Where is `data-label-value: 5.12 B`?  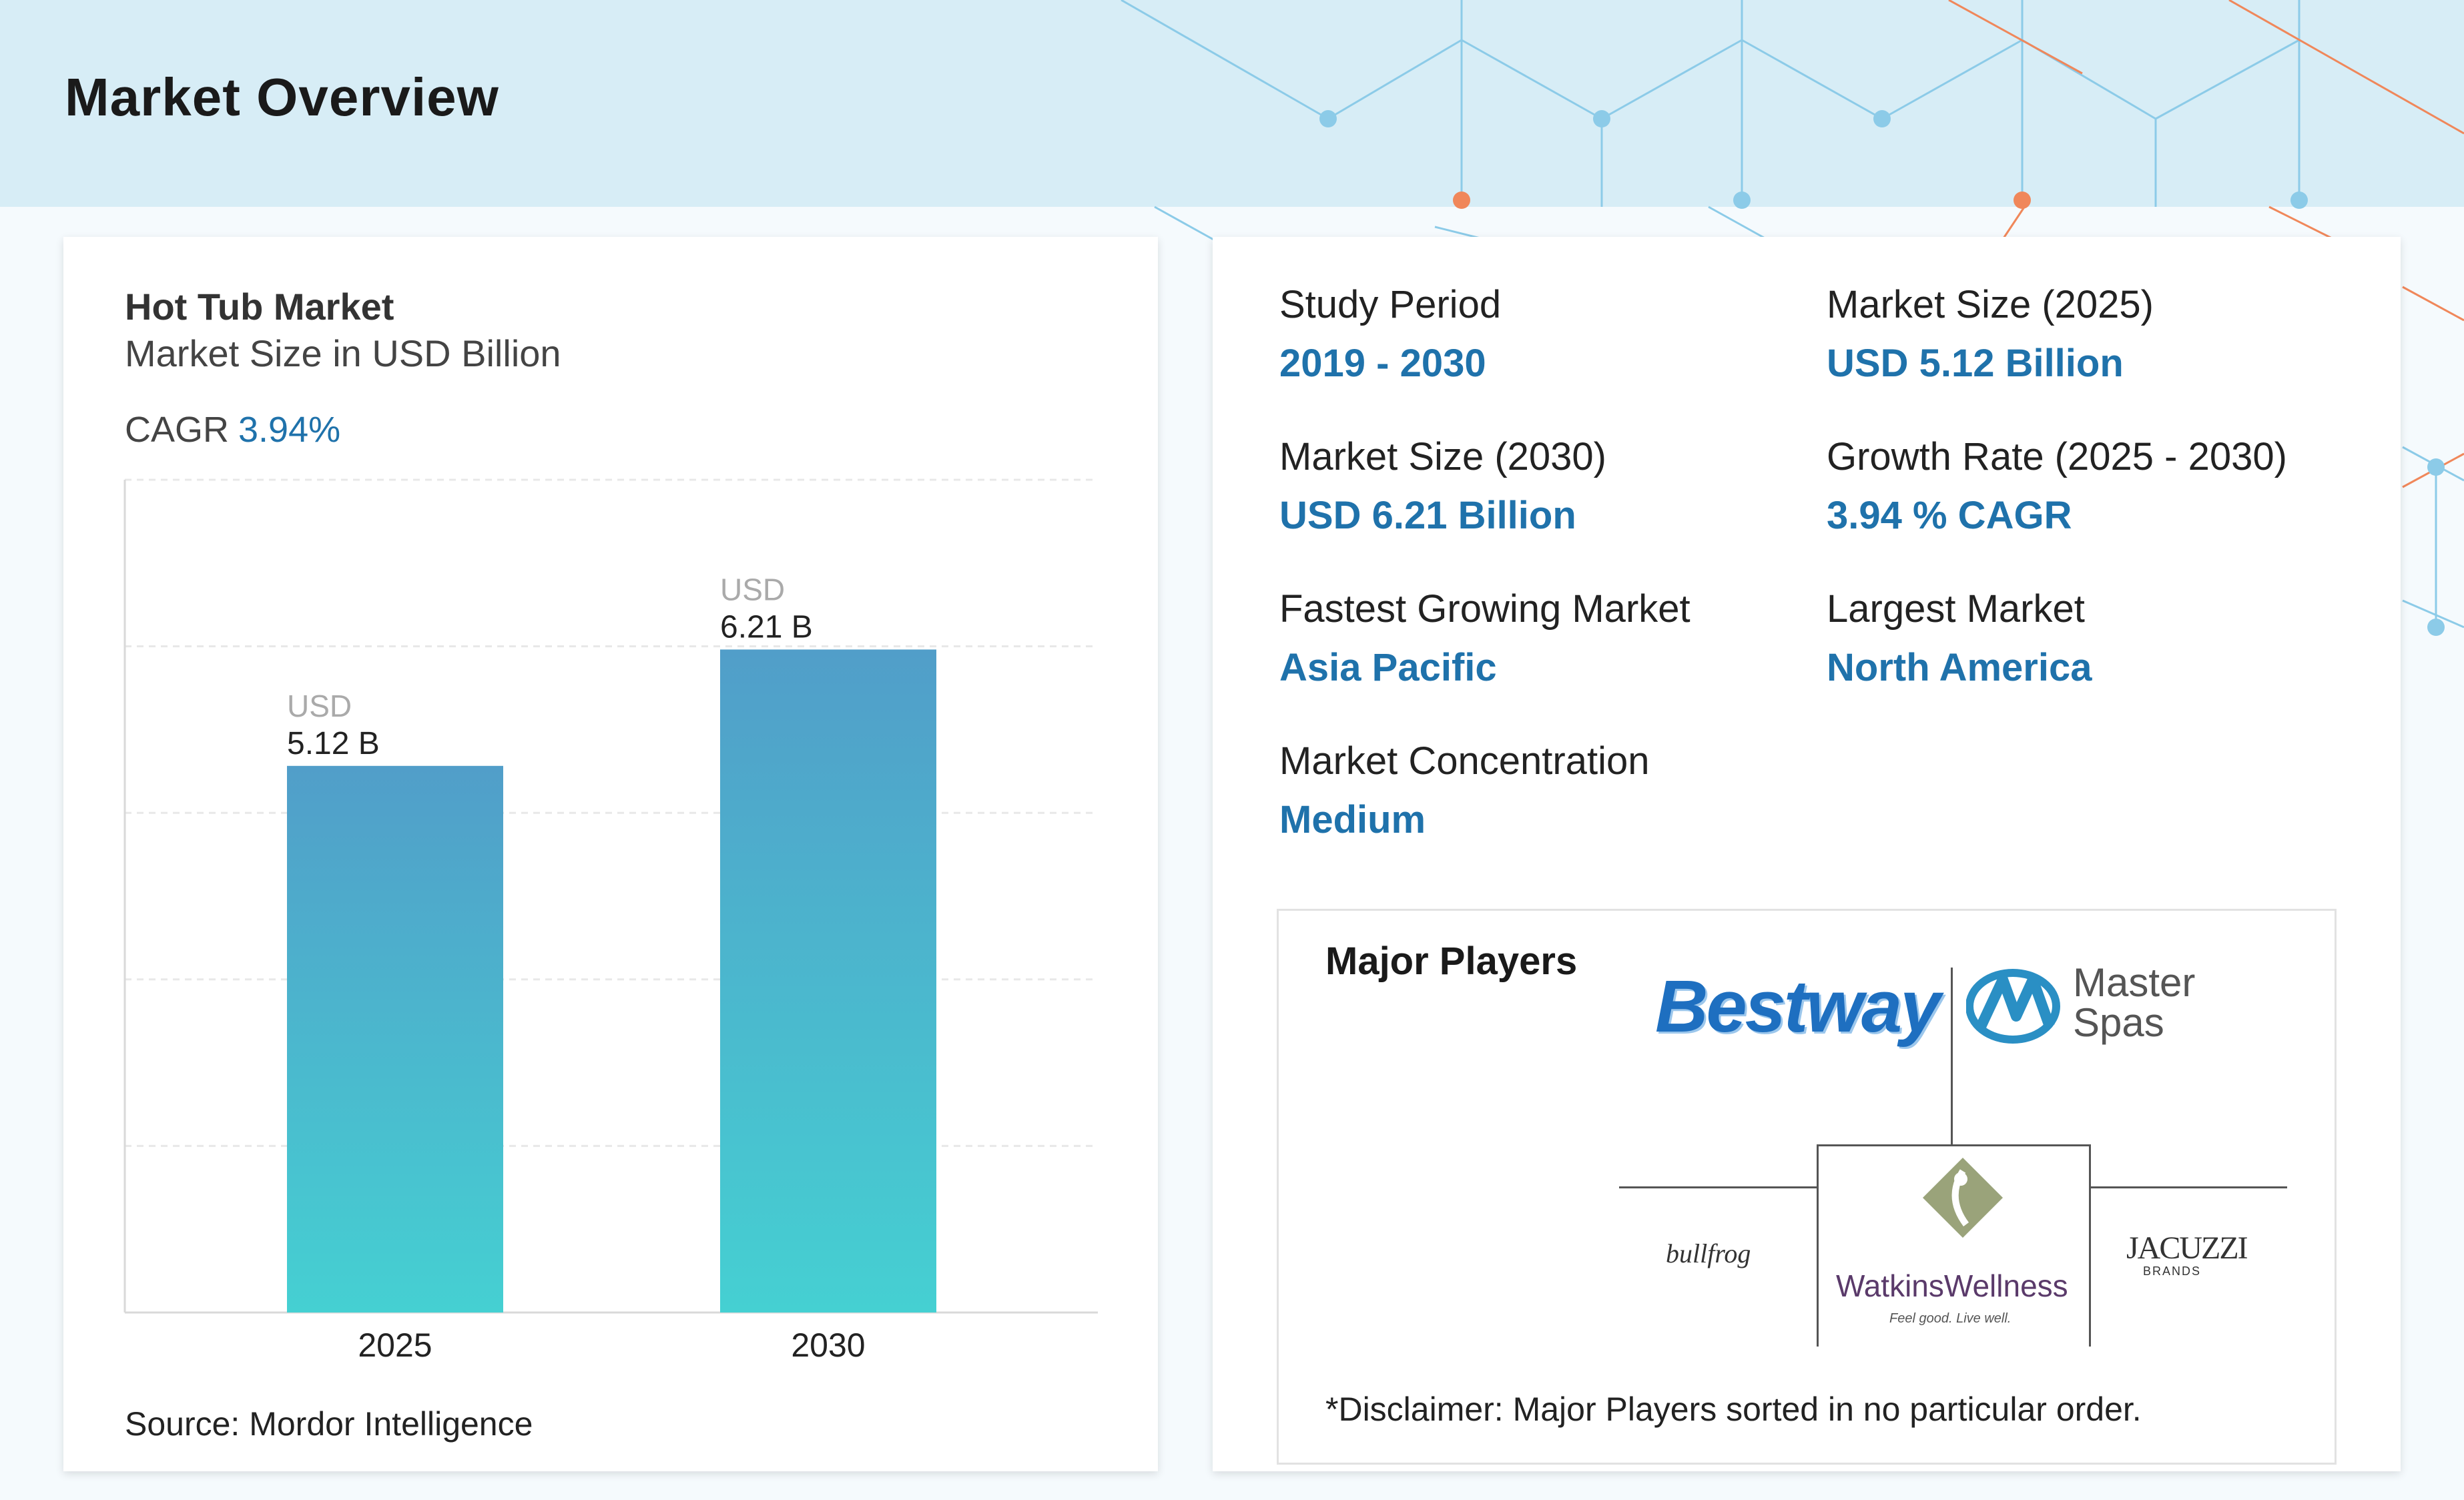 data-label-value: 5.12 B is located at coordinates (334, 743).